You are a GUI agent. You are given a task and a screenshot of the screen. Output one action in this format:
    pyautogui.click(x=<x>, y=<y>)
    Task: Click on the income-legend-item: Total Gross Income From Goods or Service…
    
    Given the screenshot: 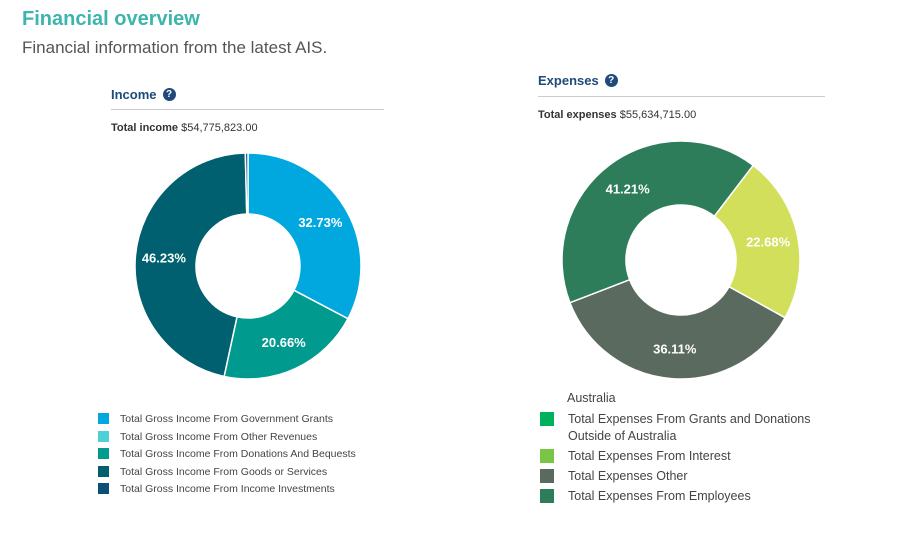 What is the action you would take?
    pyautogui.click(x=227, y=474)
    